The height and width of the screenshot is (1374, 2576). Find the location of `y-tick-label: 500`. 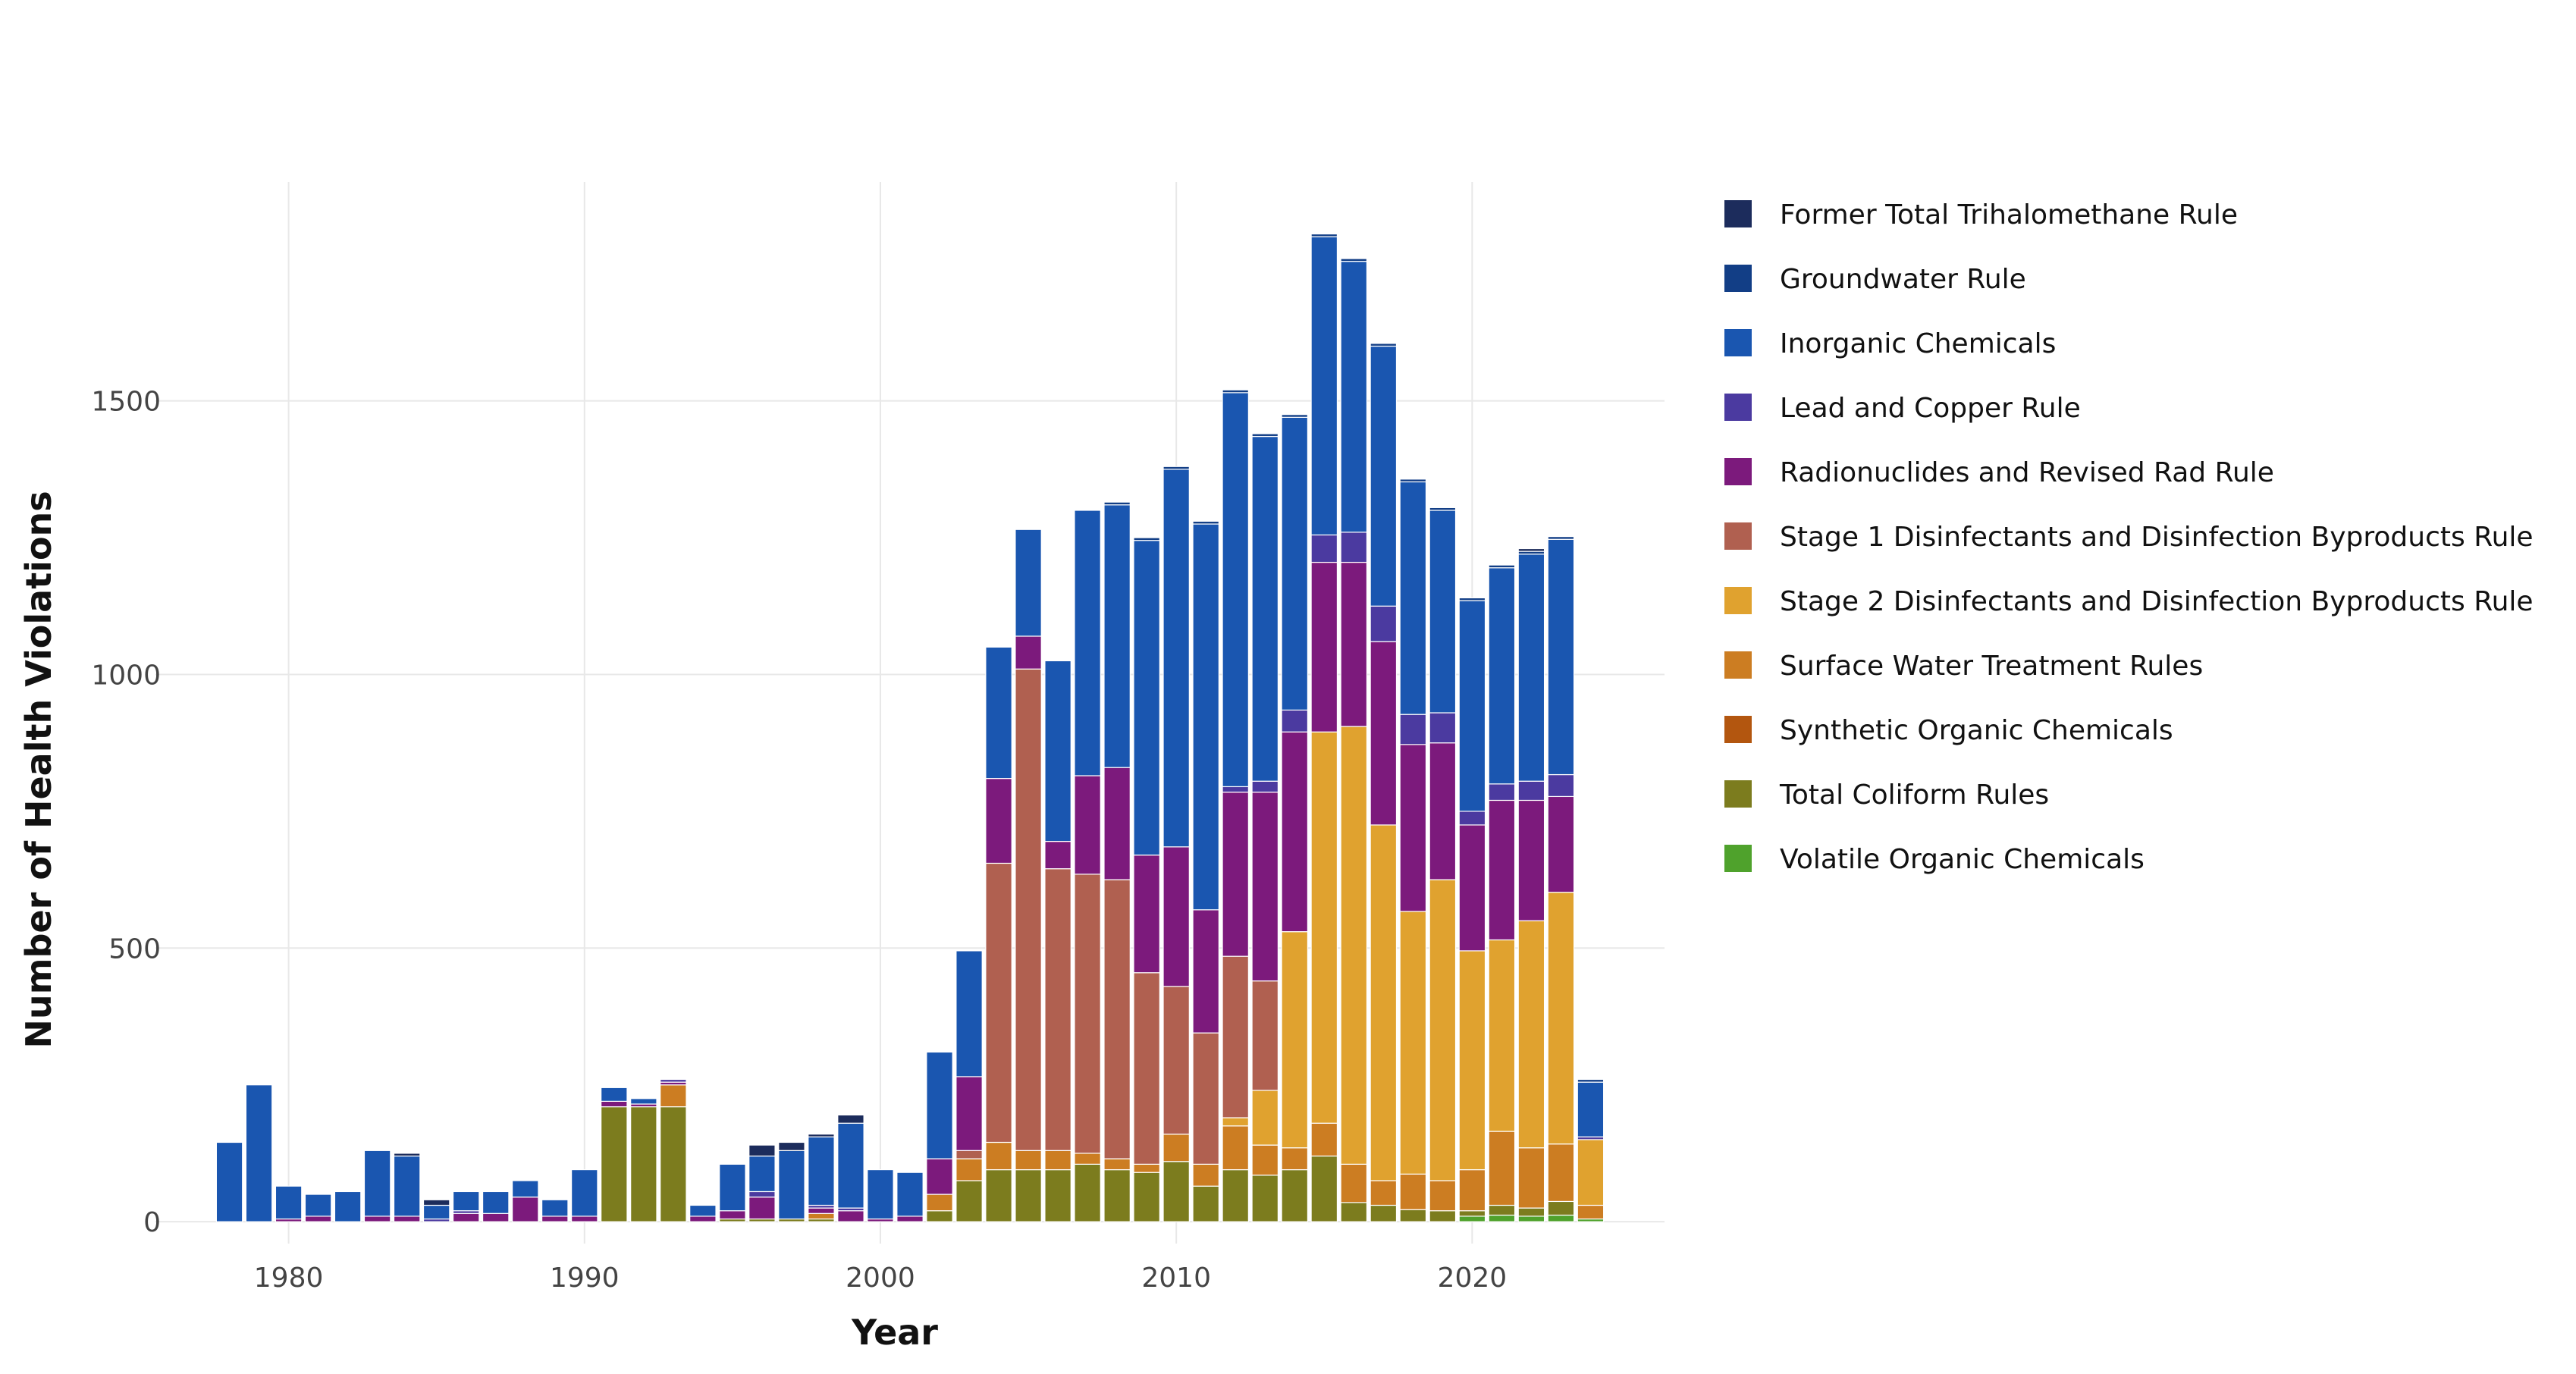

y-tick-label: 500 is located at coordinates (134, 949).